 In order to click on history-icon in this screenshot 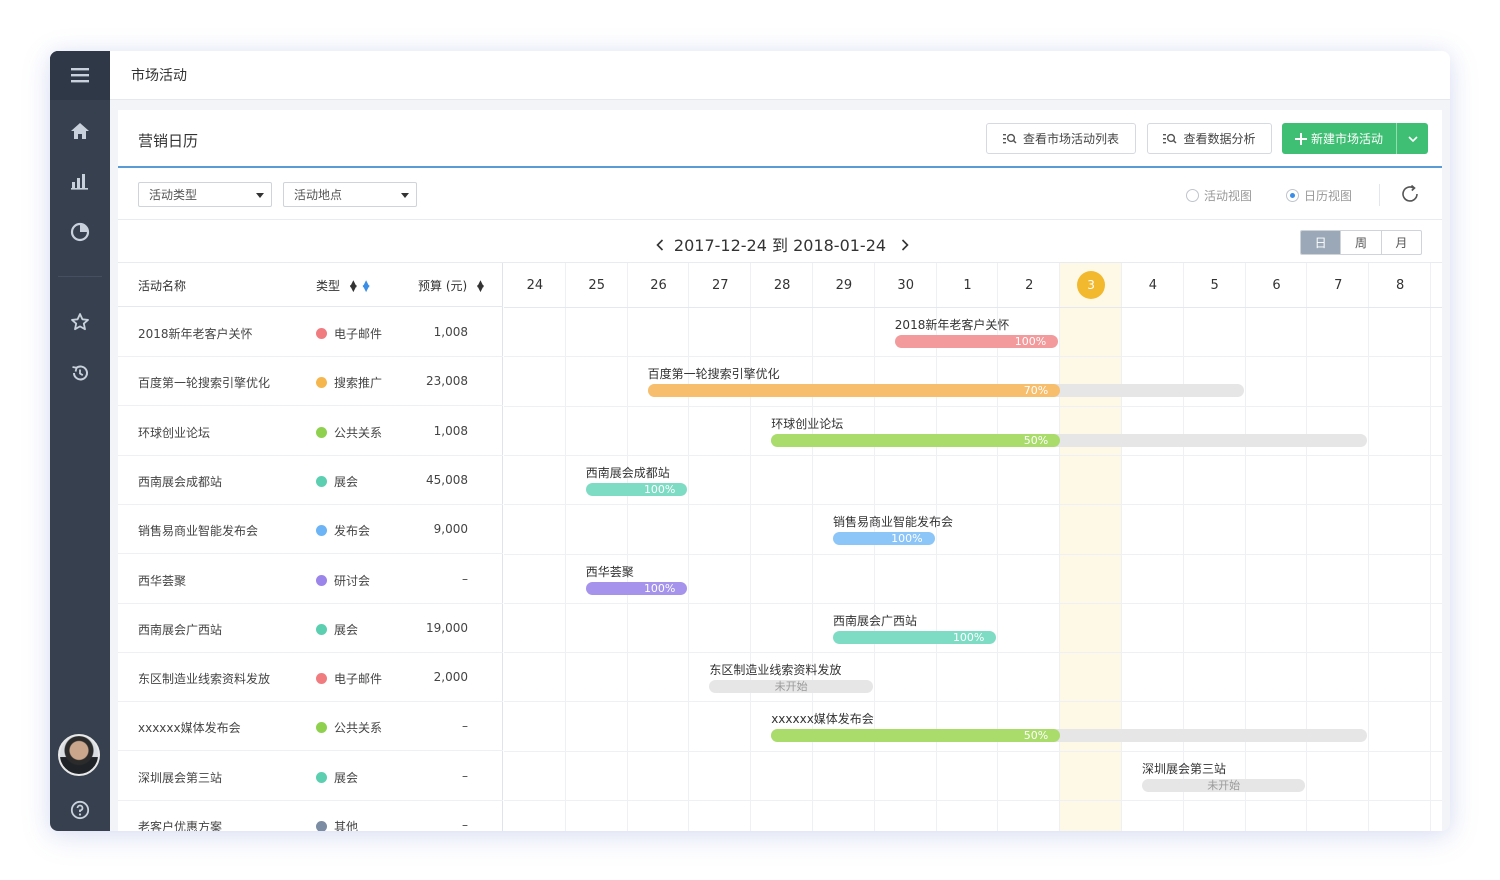, I will do `click(80, 373)`.